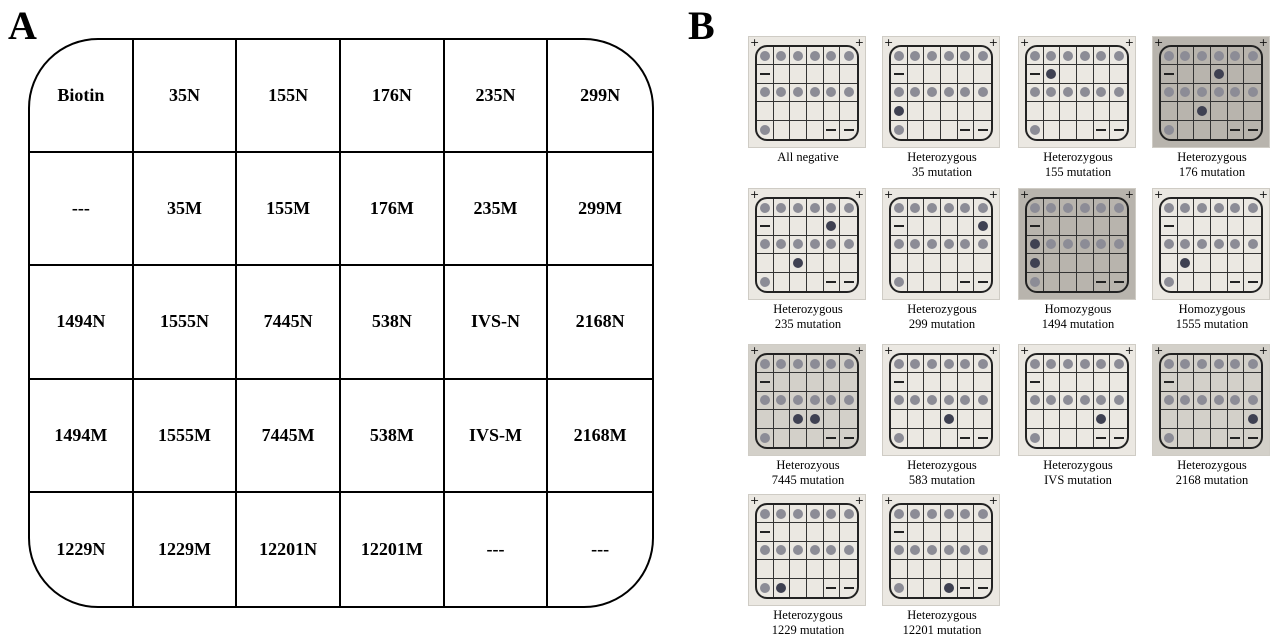  Describe the element at coordinates (1212, 260) in the screenshot. I see `test-strip: + + Homozygous 1555 mutation` at that location.